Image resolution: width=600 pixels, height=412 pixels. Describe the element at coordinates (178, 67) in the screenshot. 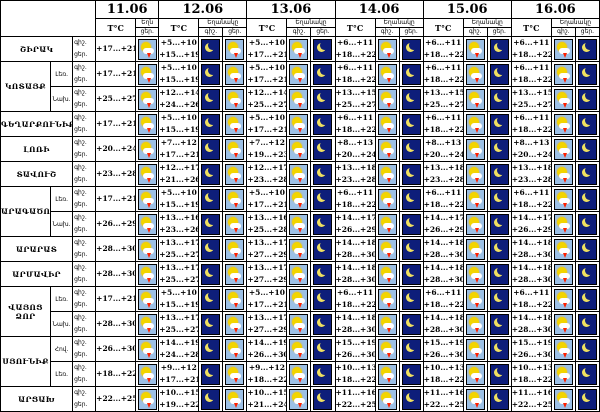

I see `temperature-value: +5...+10` at that location.